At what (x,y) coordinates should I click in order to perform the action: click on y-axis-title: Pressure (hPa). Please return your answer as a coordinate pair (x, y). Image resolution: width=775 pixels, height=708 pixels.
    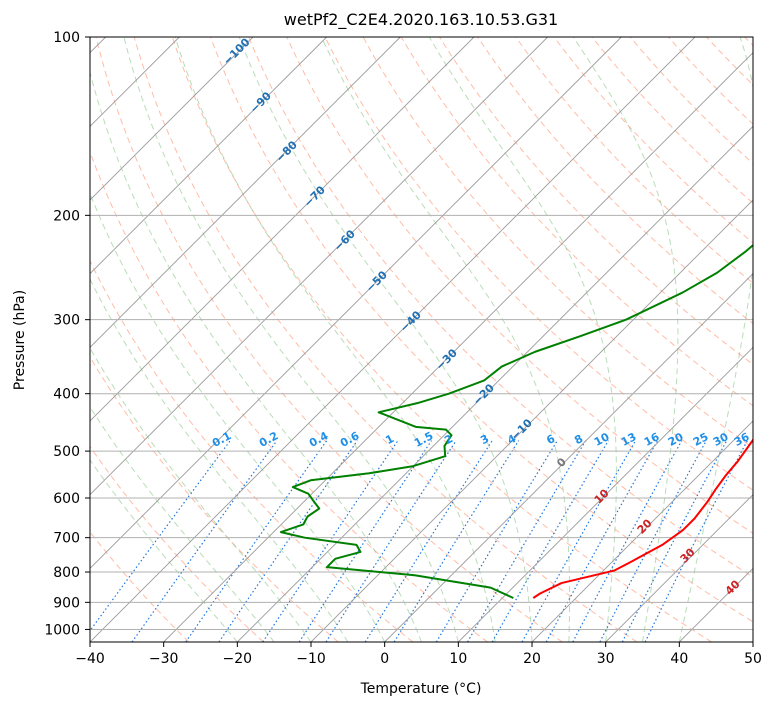
    Looking at the image, I should click on (20, 340).